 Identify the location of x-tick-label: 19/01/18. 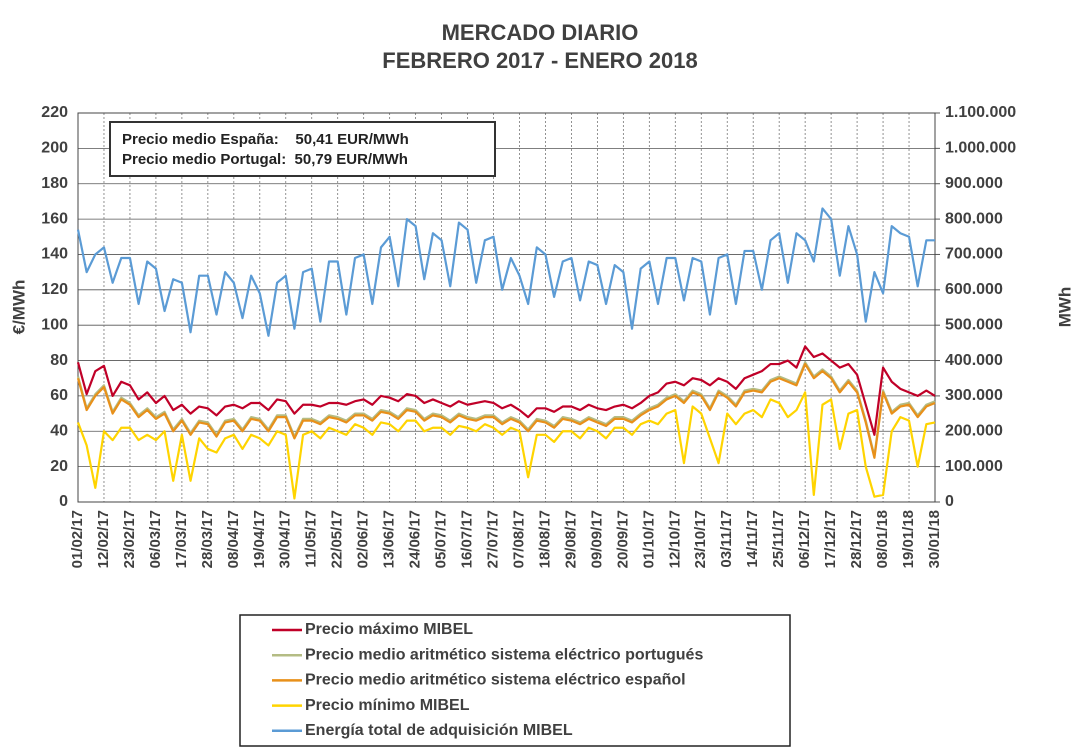
(908, 539).